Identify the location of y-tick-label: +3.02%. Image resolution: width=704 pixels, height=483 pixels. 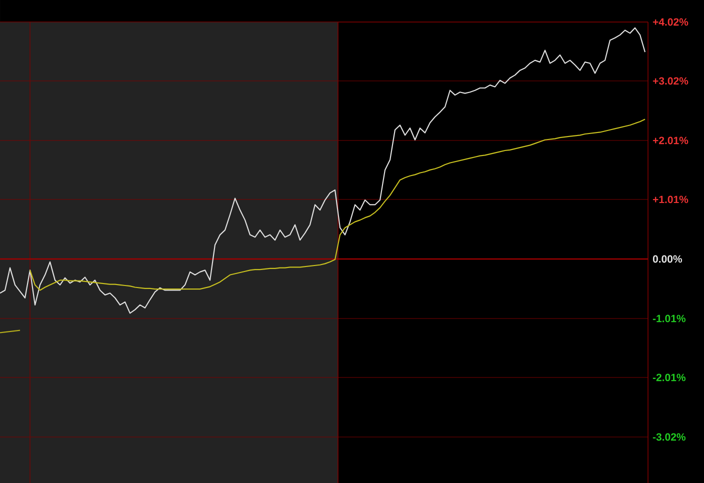
(670, 81).